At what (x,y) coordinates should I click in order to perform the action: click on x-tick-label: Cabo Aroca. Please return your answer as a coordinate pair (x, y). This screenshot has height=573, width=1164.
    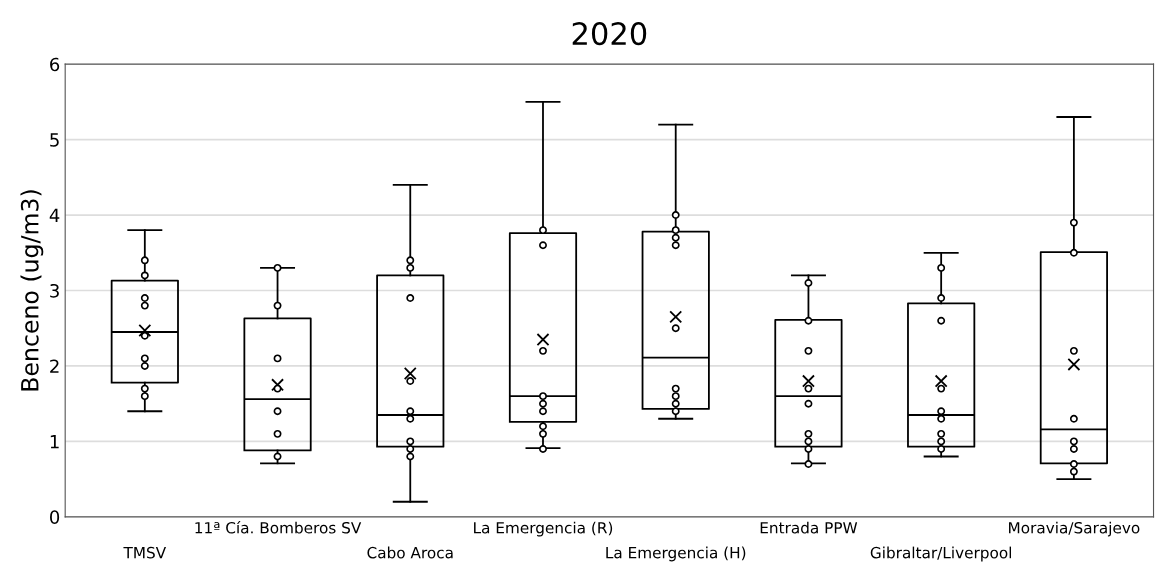
    Looking at the image, I should click on (410, 552).